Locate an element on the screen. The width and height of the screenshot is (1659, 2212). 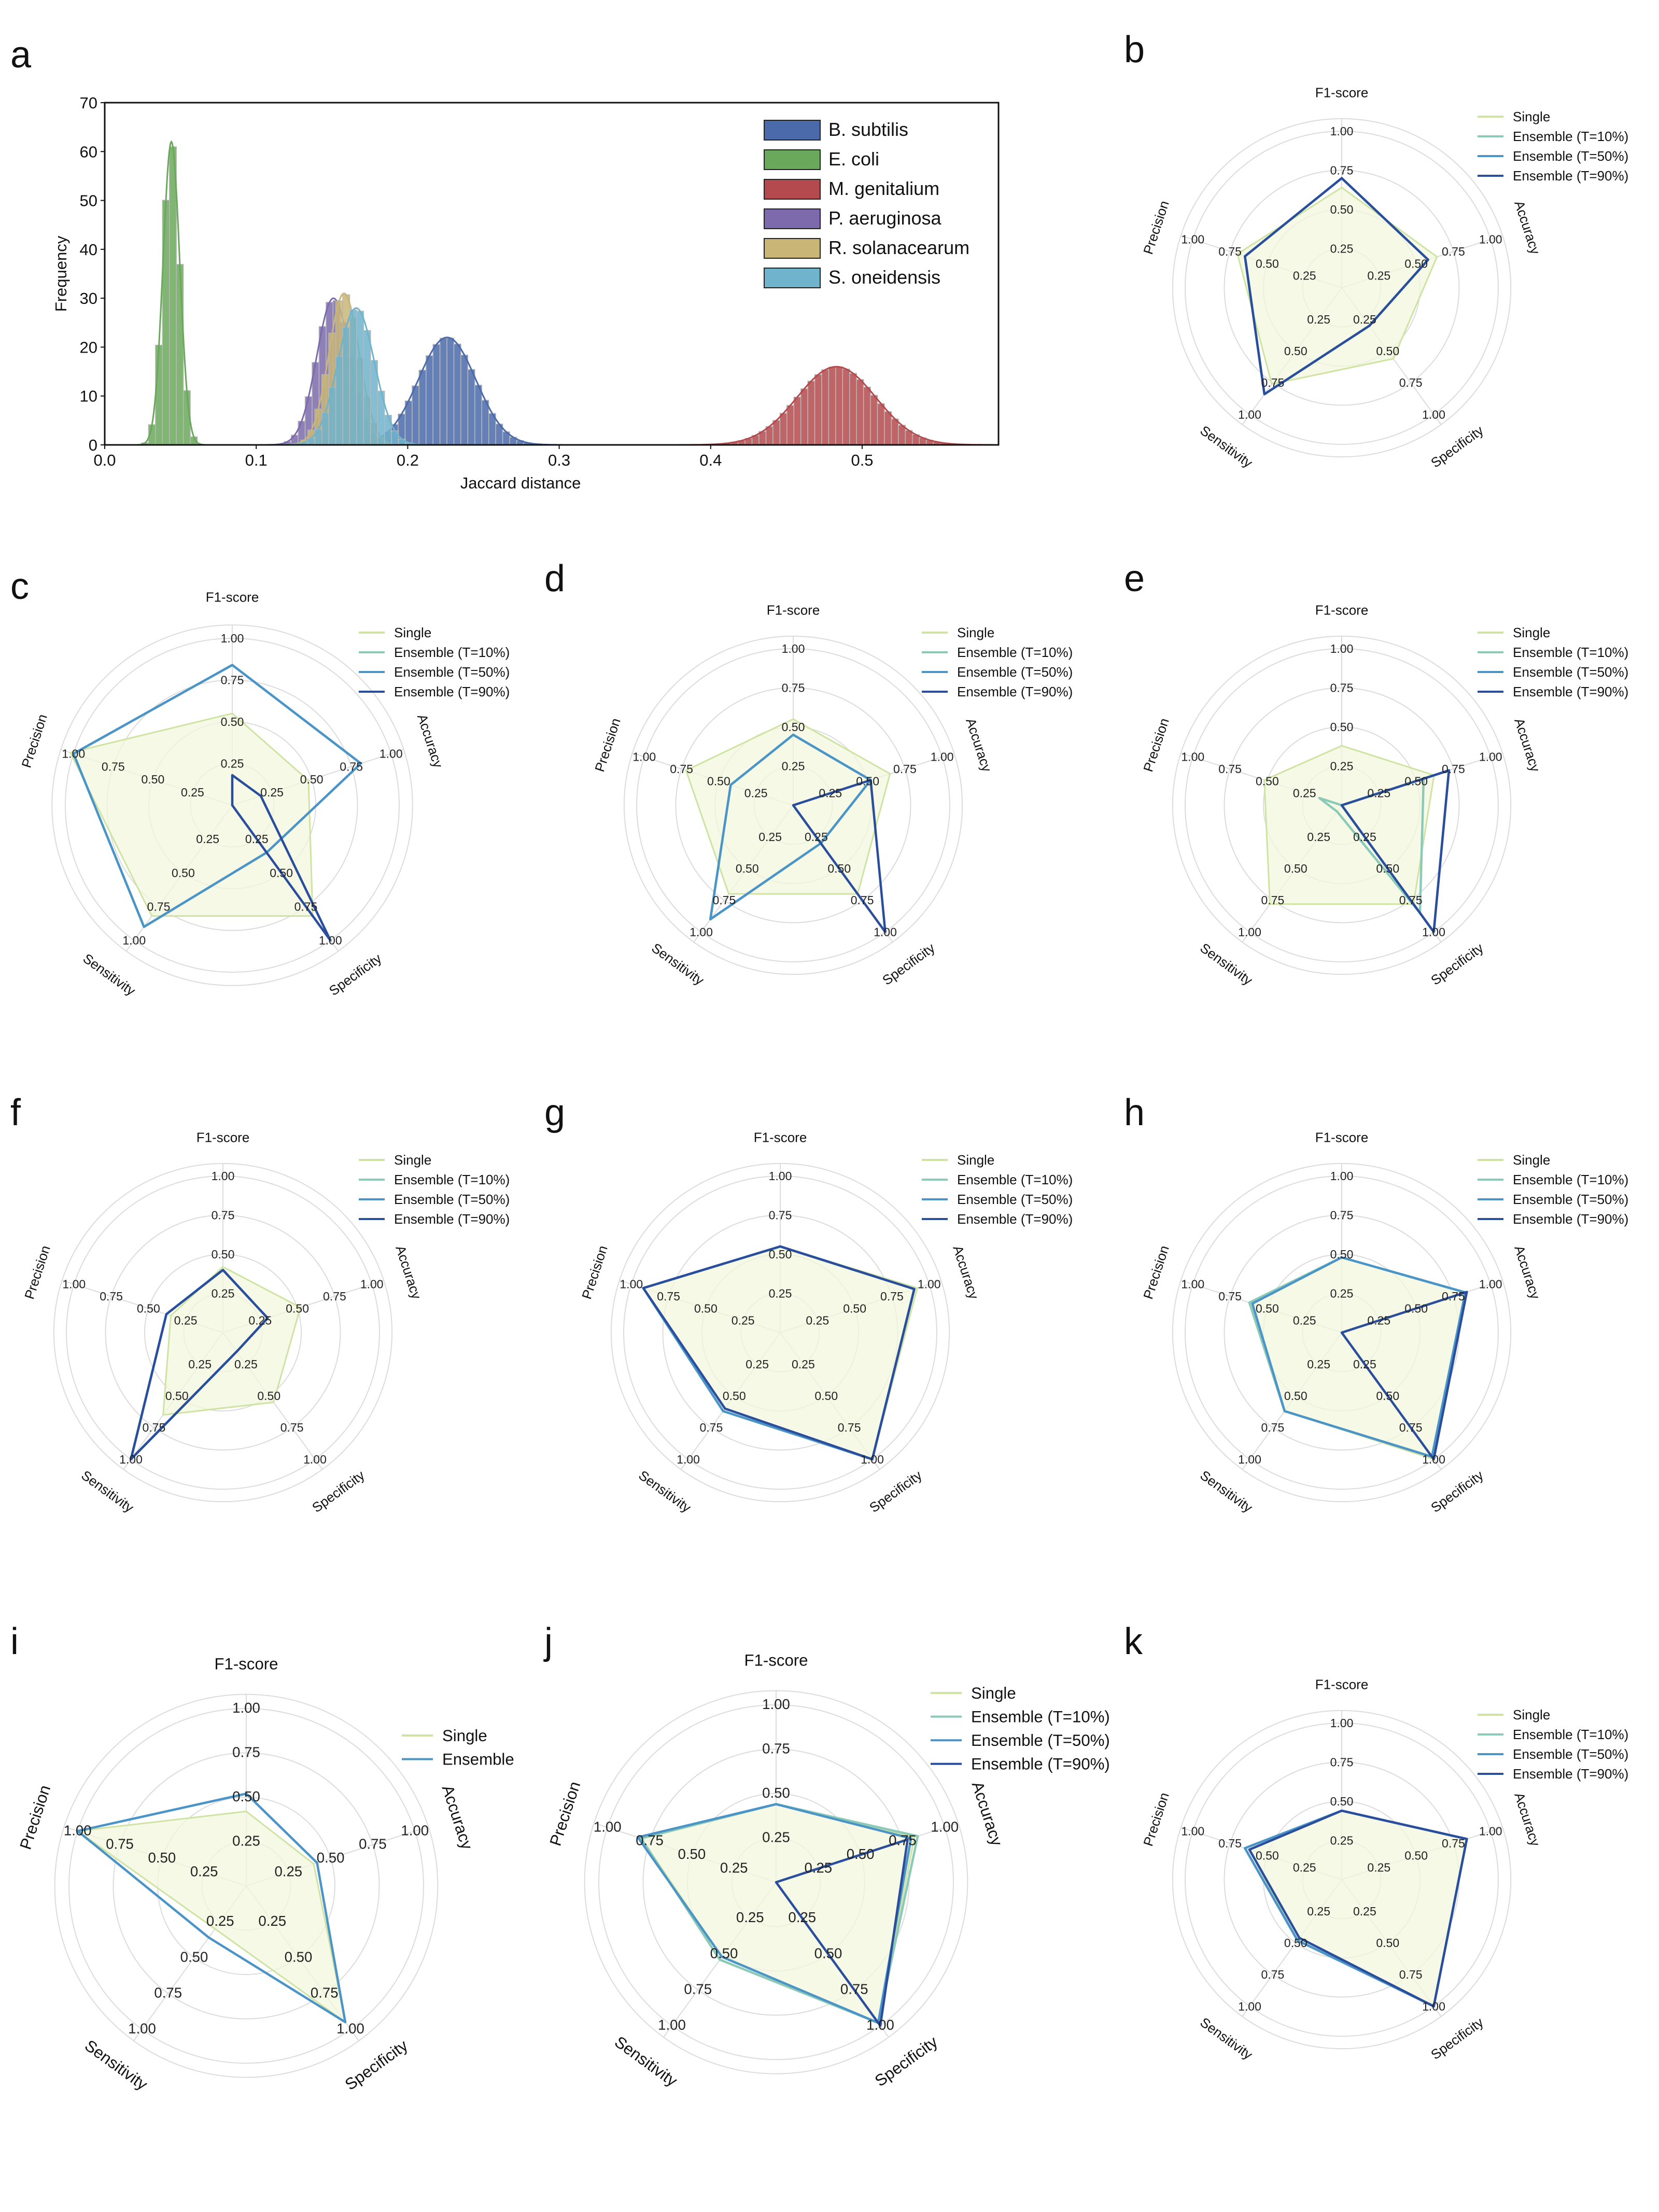
panel-letter-b: b is located at coordinates (1134, 50).